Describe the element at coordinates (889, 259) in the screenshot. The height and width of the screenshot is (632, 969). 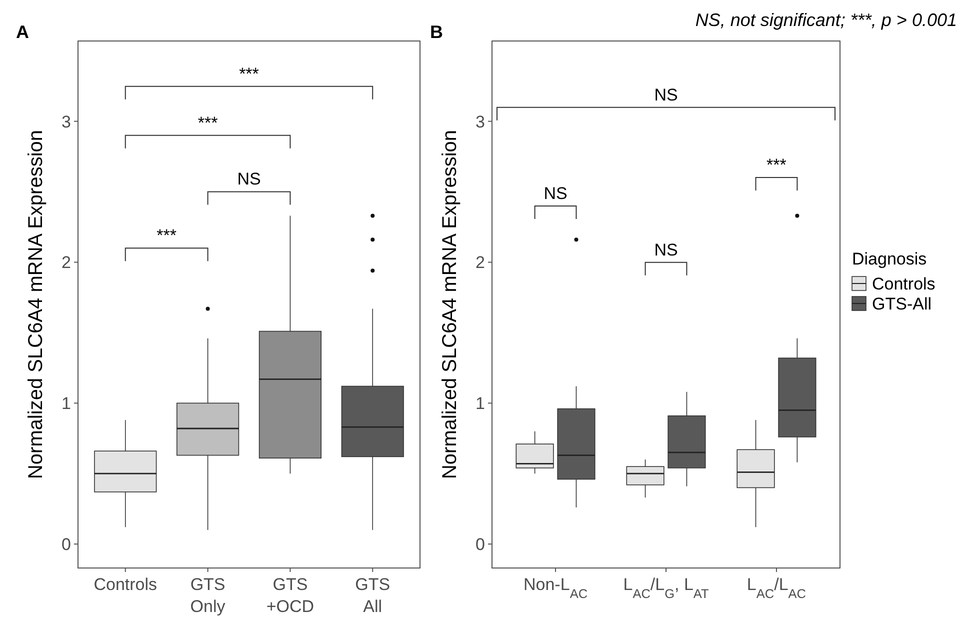
I see `legend-title: Diagnosis` at that location.